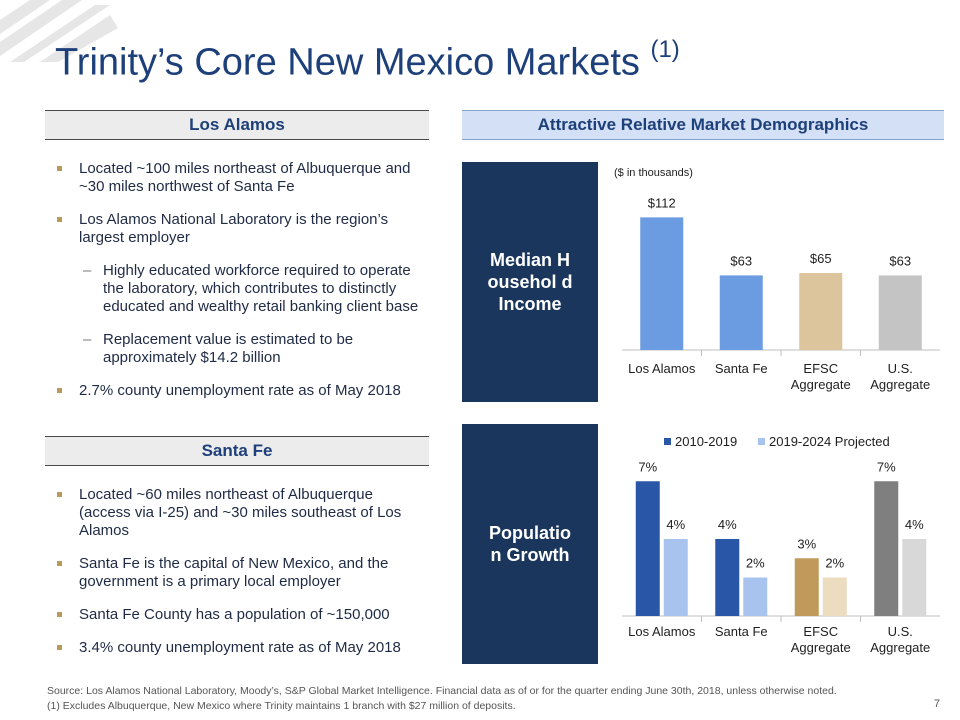 The height and width of the screenshot is (720, 960). What do you see at coordinates (530, 544) in the screenshot?
I see `population-growth-label: Populatio n Growth` at bounding box center [530, 544].